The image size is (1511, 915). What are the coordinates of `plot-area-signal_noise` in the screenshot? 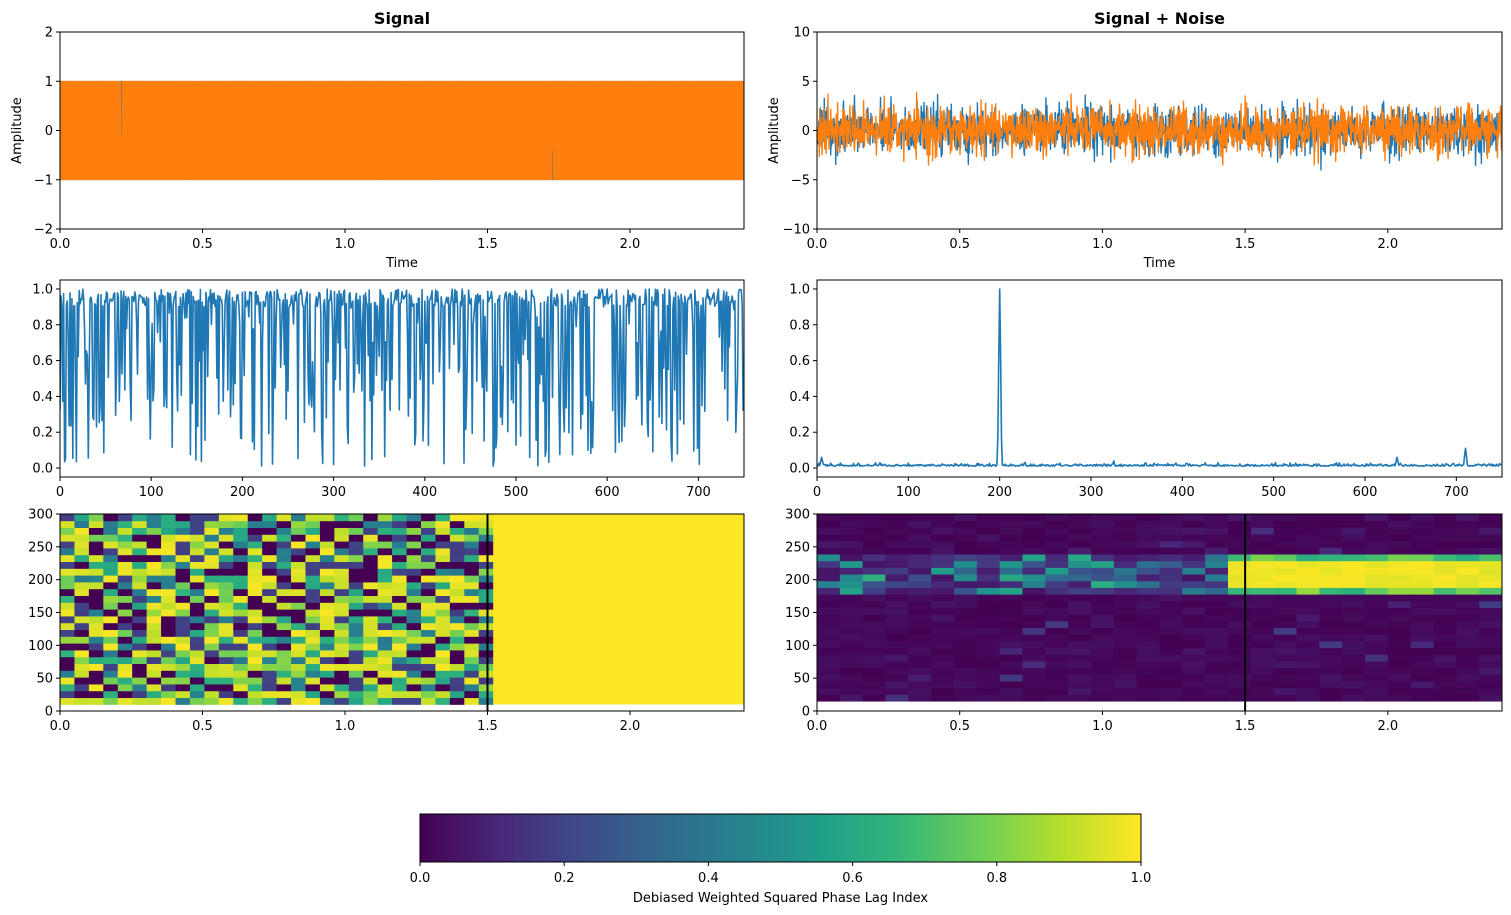 It's located at (1159, 131).